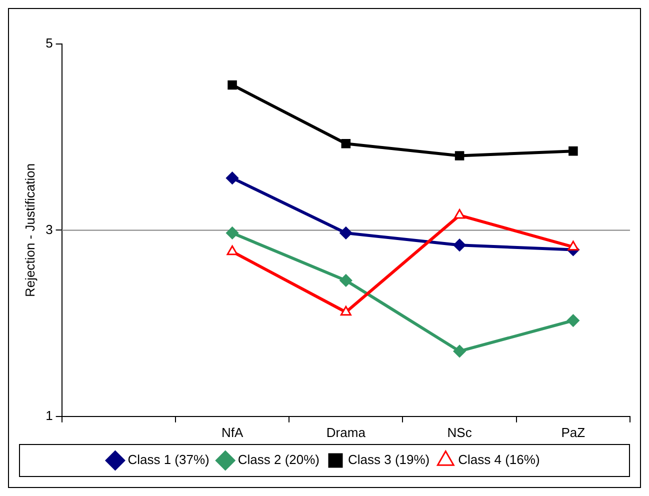 The width and height of the screenshot is (649, 496). I want to click on legend-label: Class 2 (20%), so click(279, 460).